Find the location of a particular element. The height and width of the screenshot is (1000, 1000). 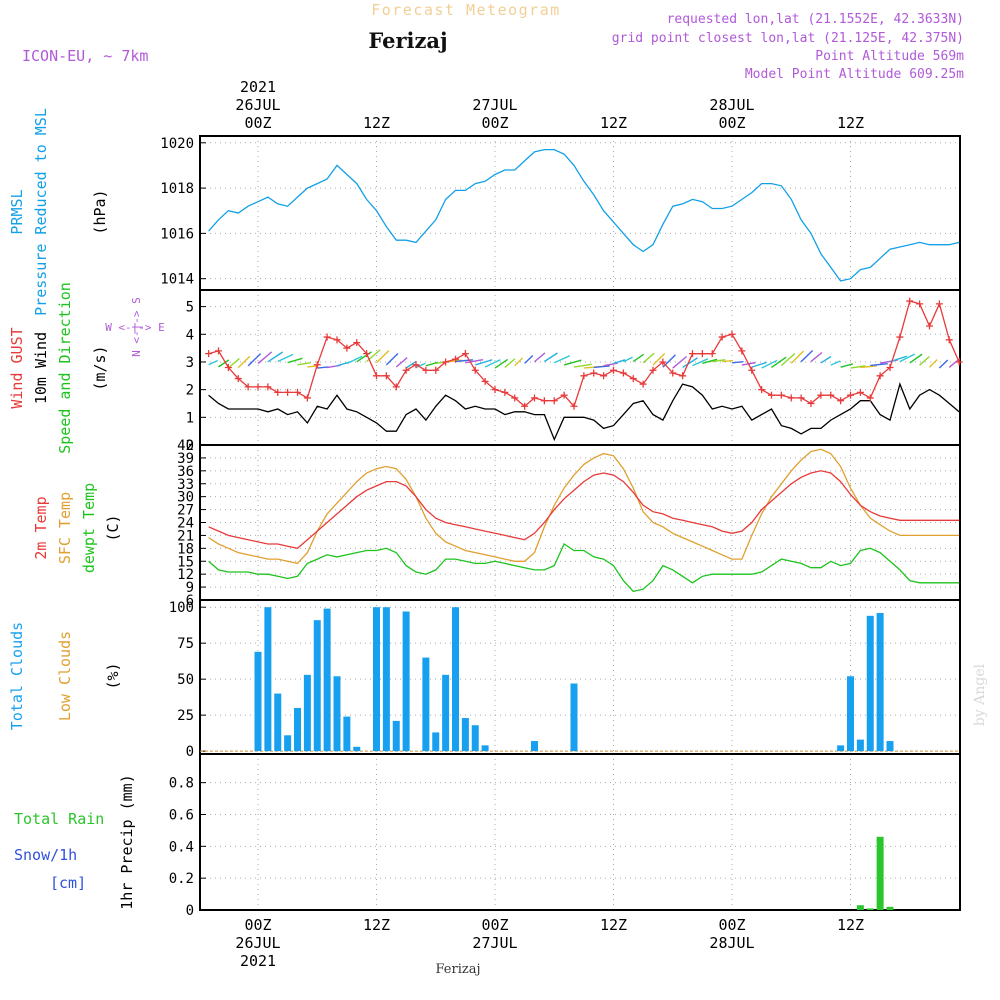

y-tick-label: 1 is located at coordinates (190, 418).